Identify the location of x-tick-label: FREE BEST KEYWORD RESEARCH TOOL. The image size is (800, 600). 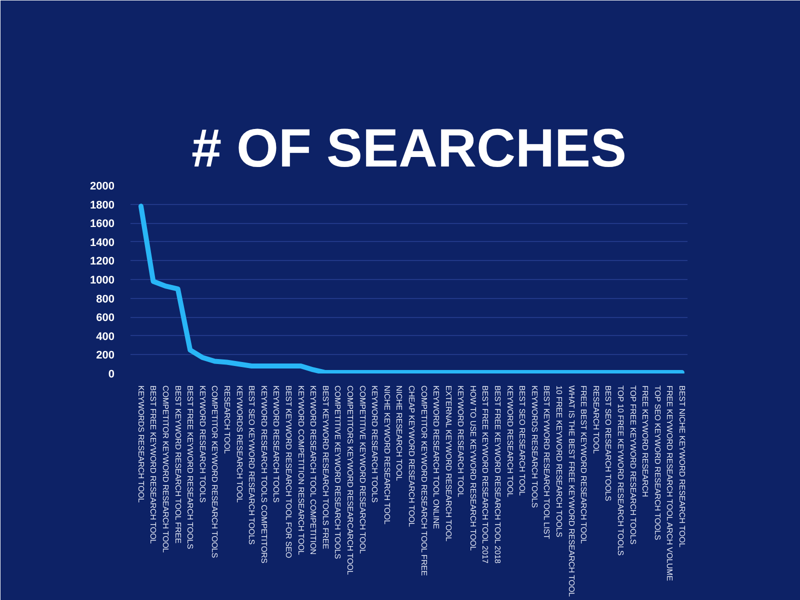
(583, 465).